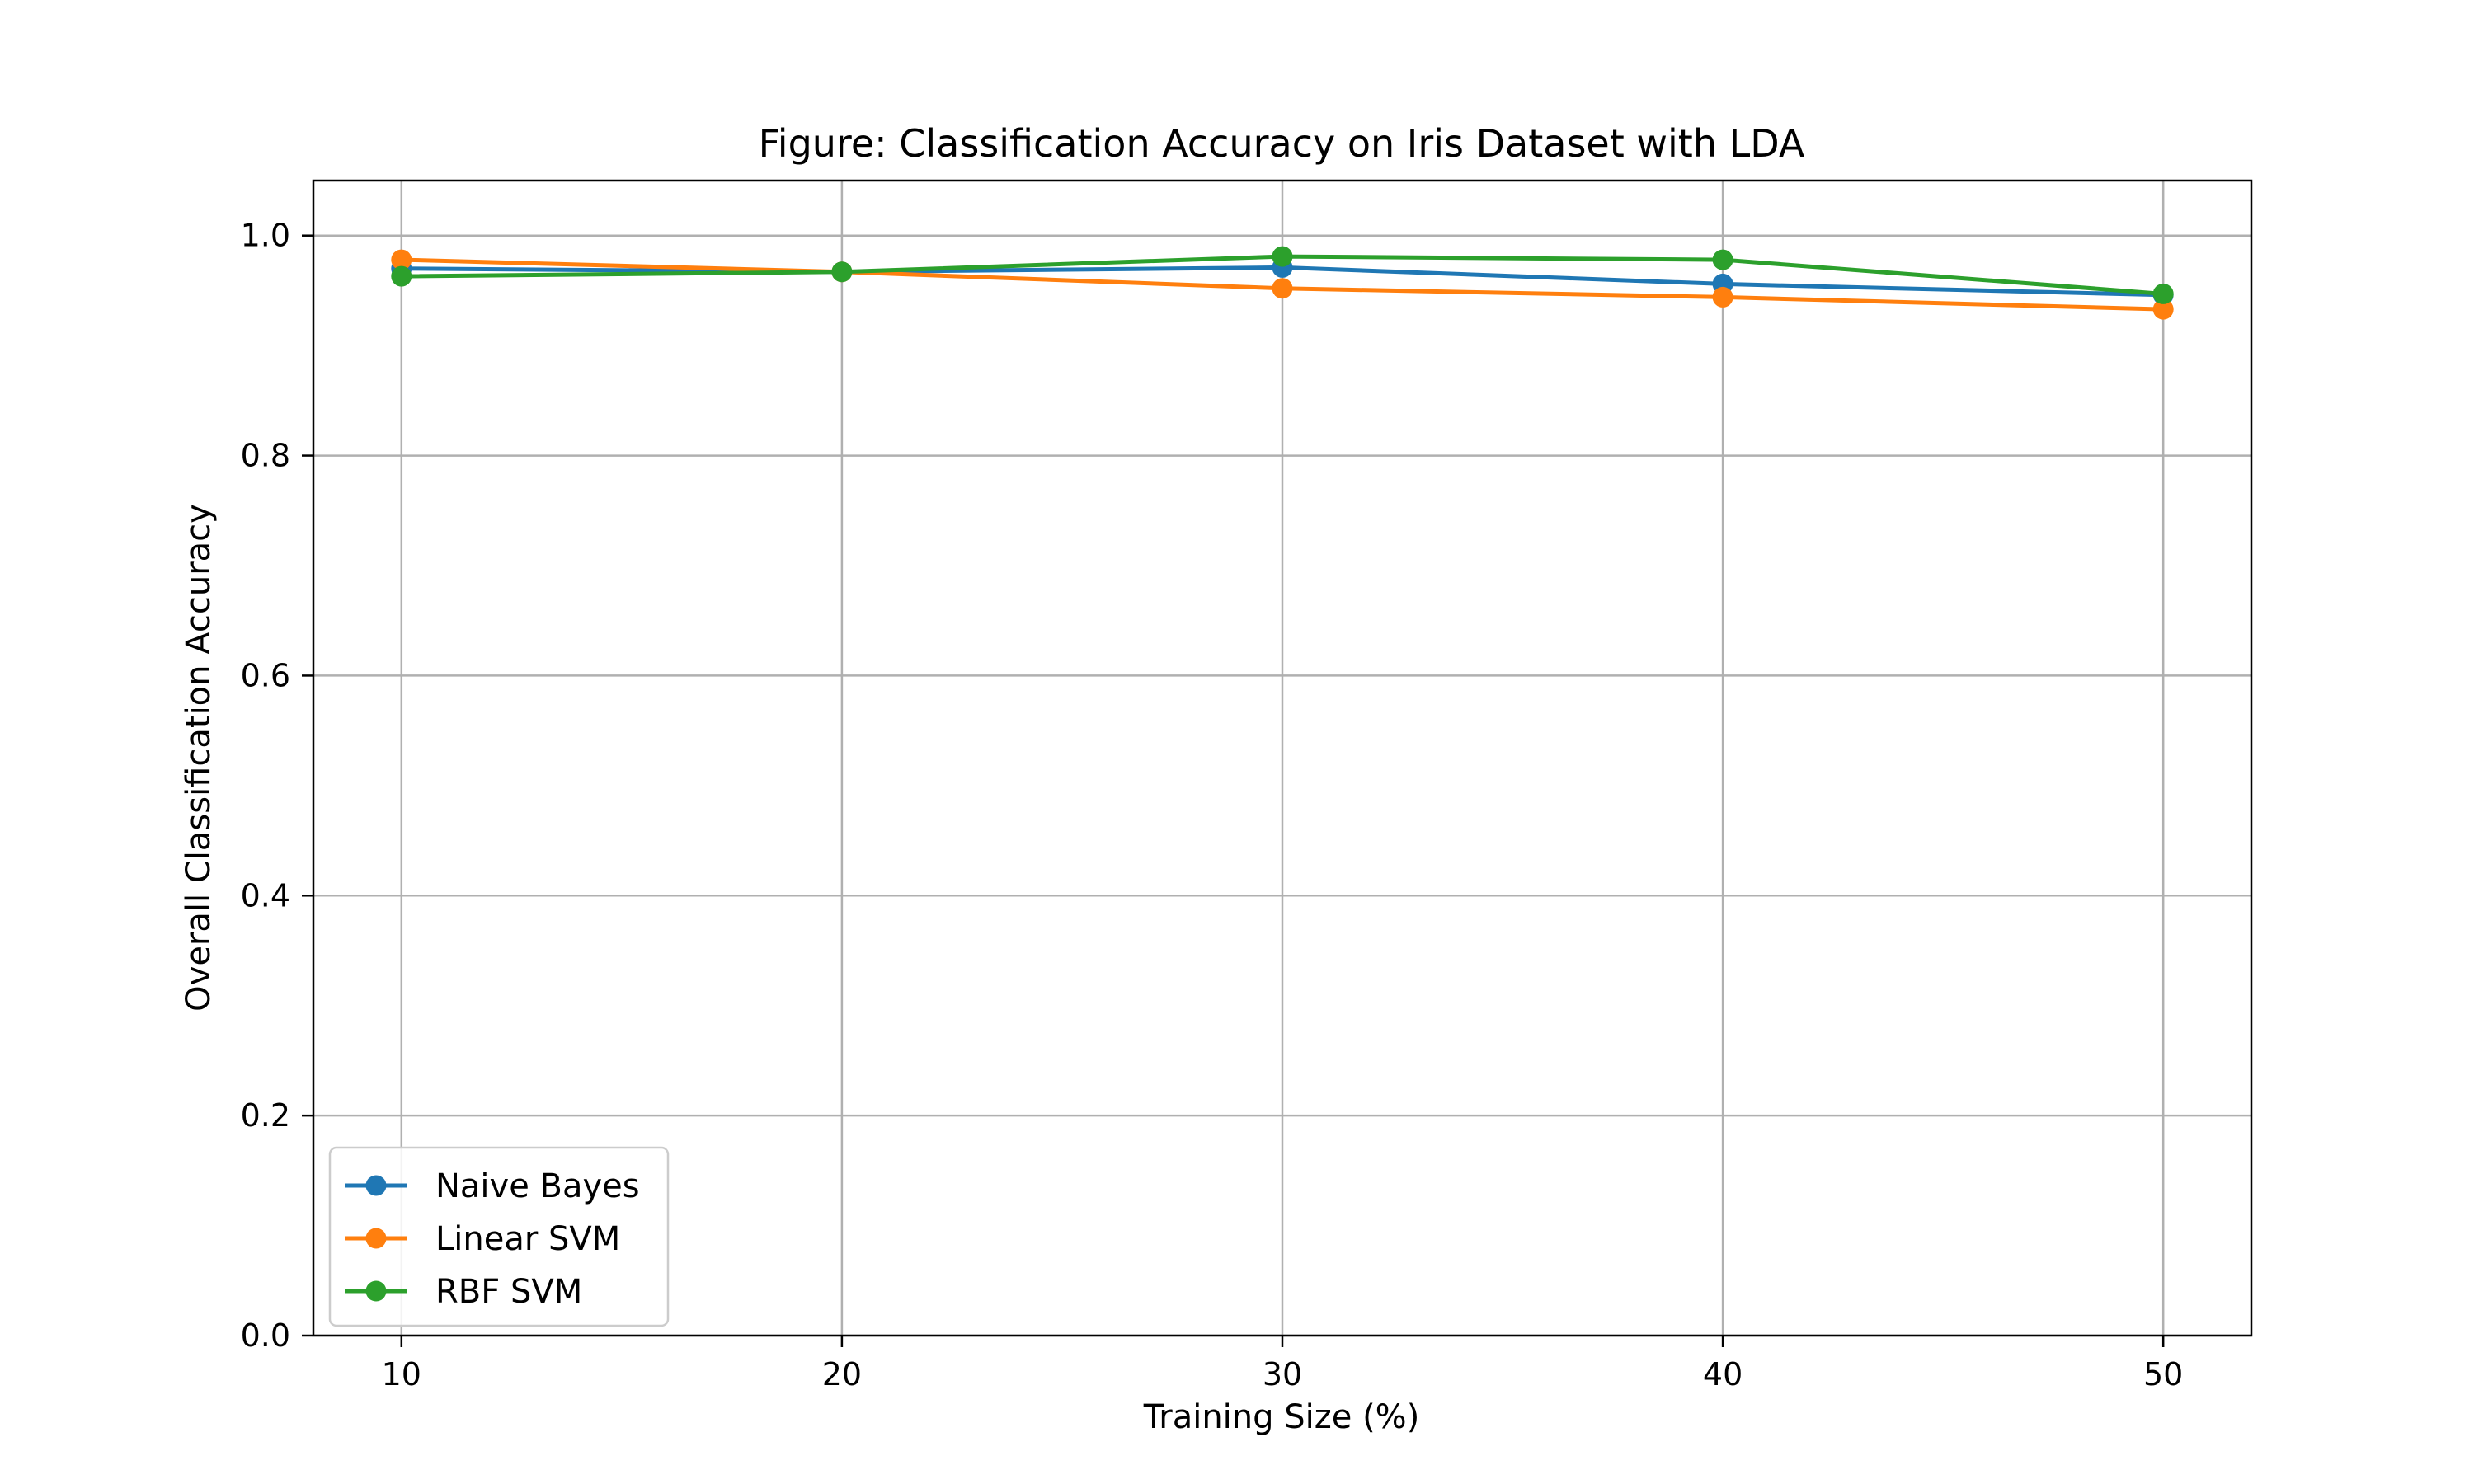 The width and height of the screenshot is (2474, 1484). I want to click on legend-box, so click(499, 1236).